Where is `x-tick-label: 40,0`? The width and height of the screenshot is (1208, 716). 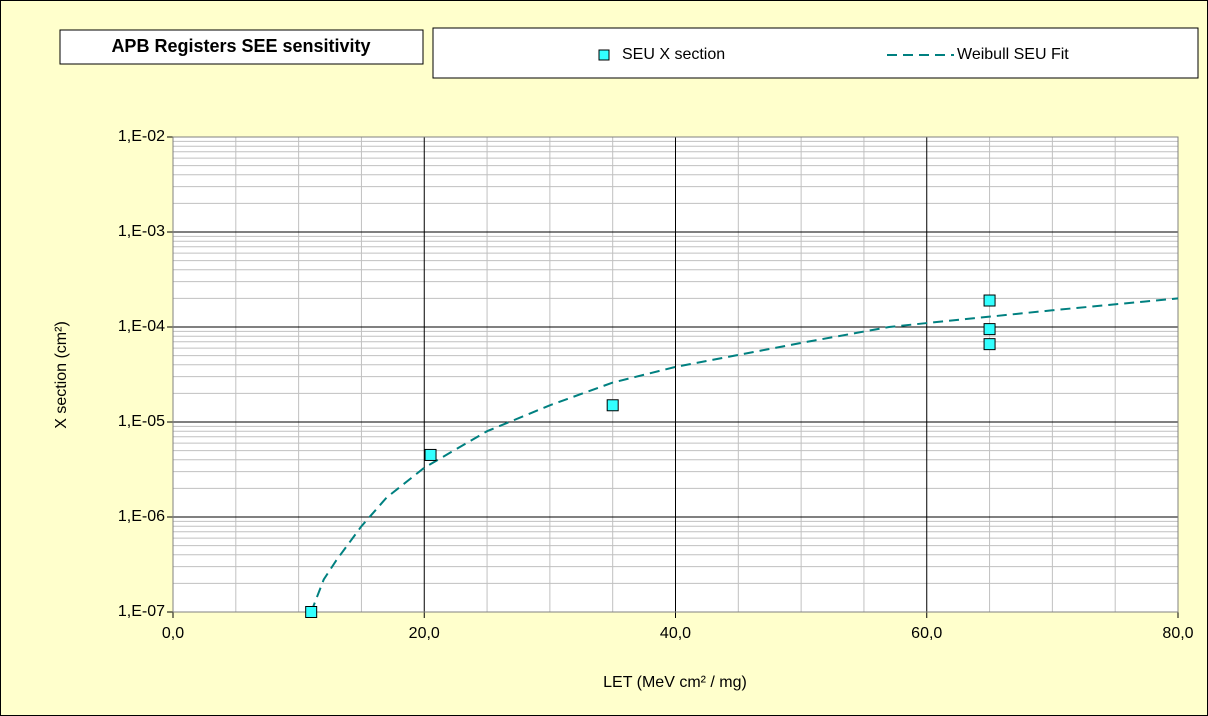 x-tick-label: 40,0 is located at coordinates (675, 633).